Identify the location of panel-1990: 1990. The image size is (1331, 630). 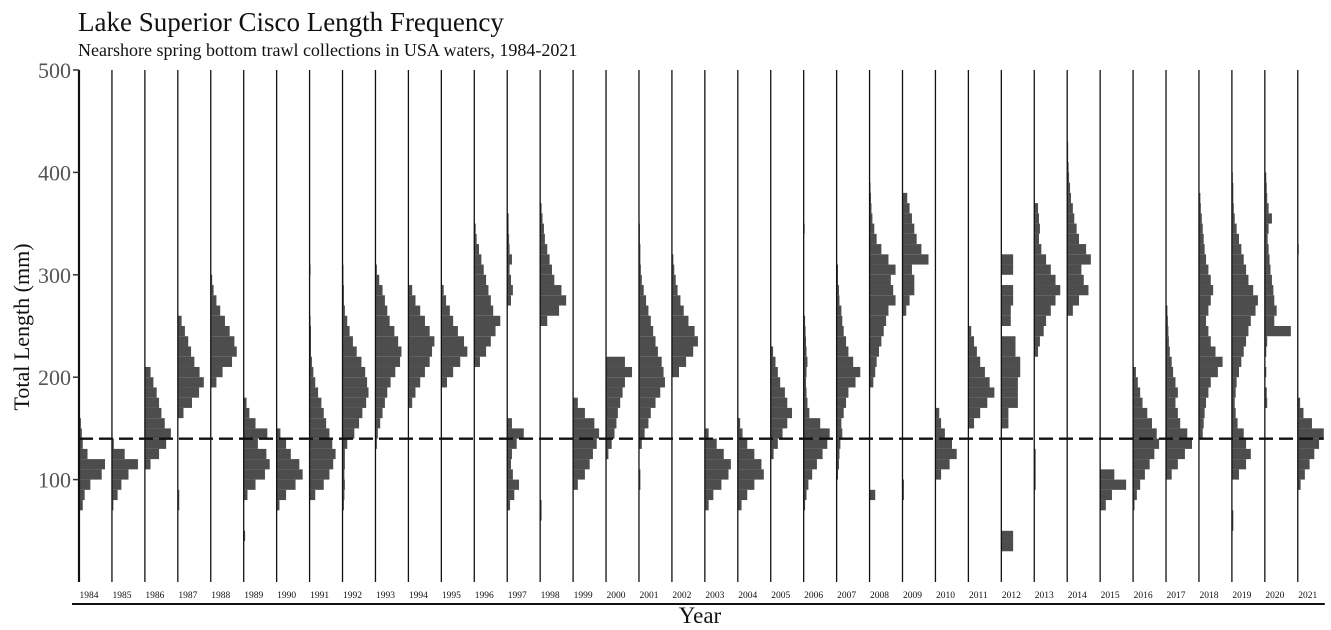
(286, 337).